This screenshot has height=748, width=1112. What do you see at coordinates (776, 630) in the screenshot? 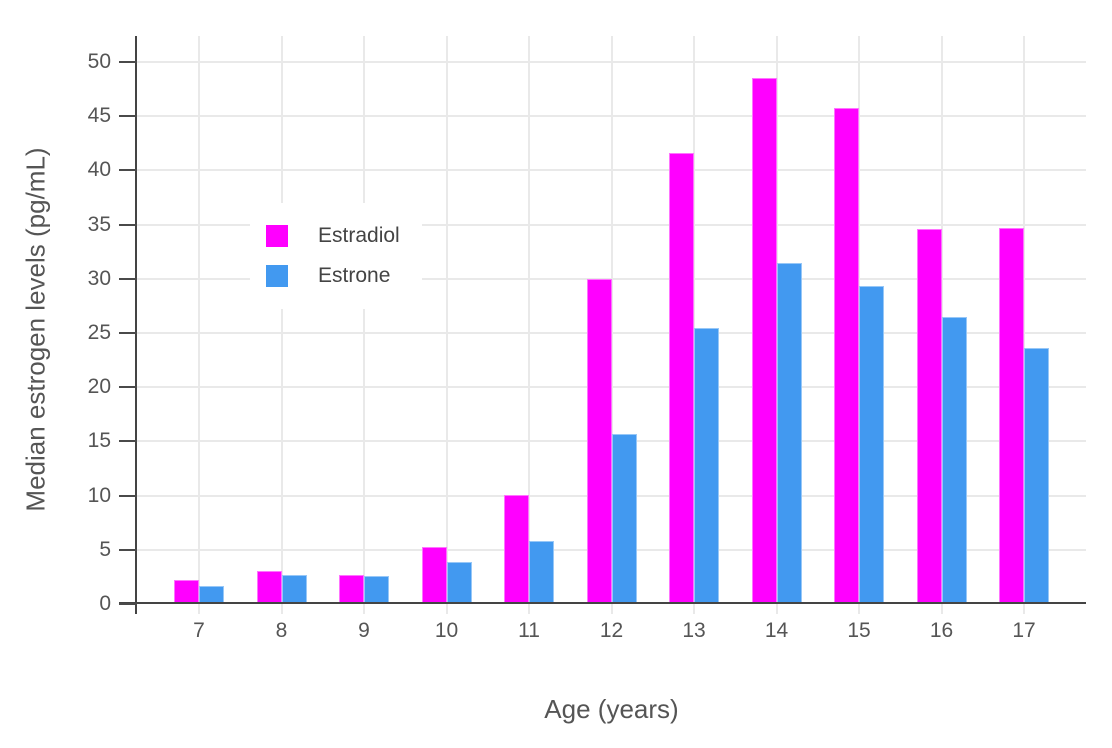
I see `x-tick-label: 14` at bounding box center [776, 630].